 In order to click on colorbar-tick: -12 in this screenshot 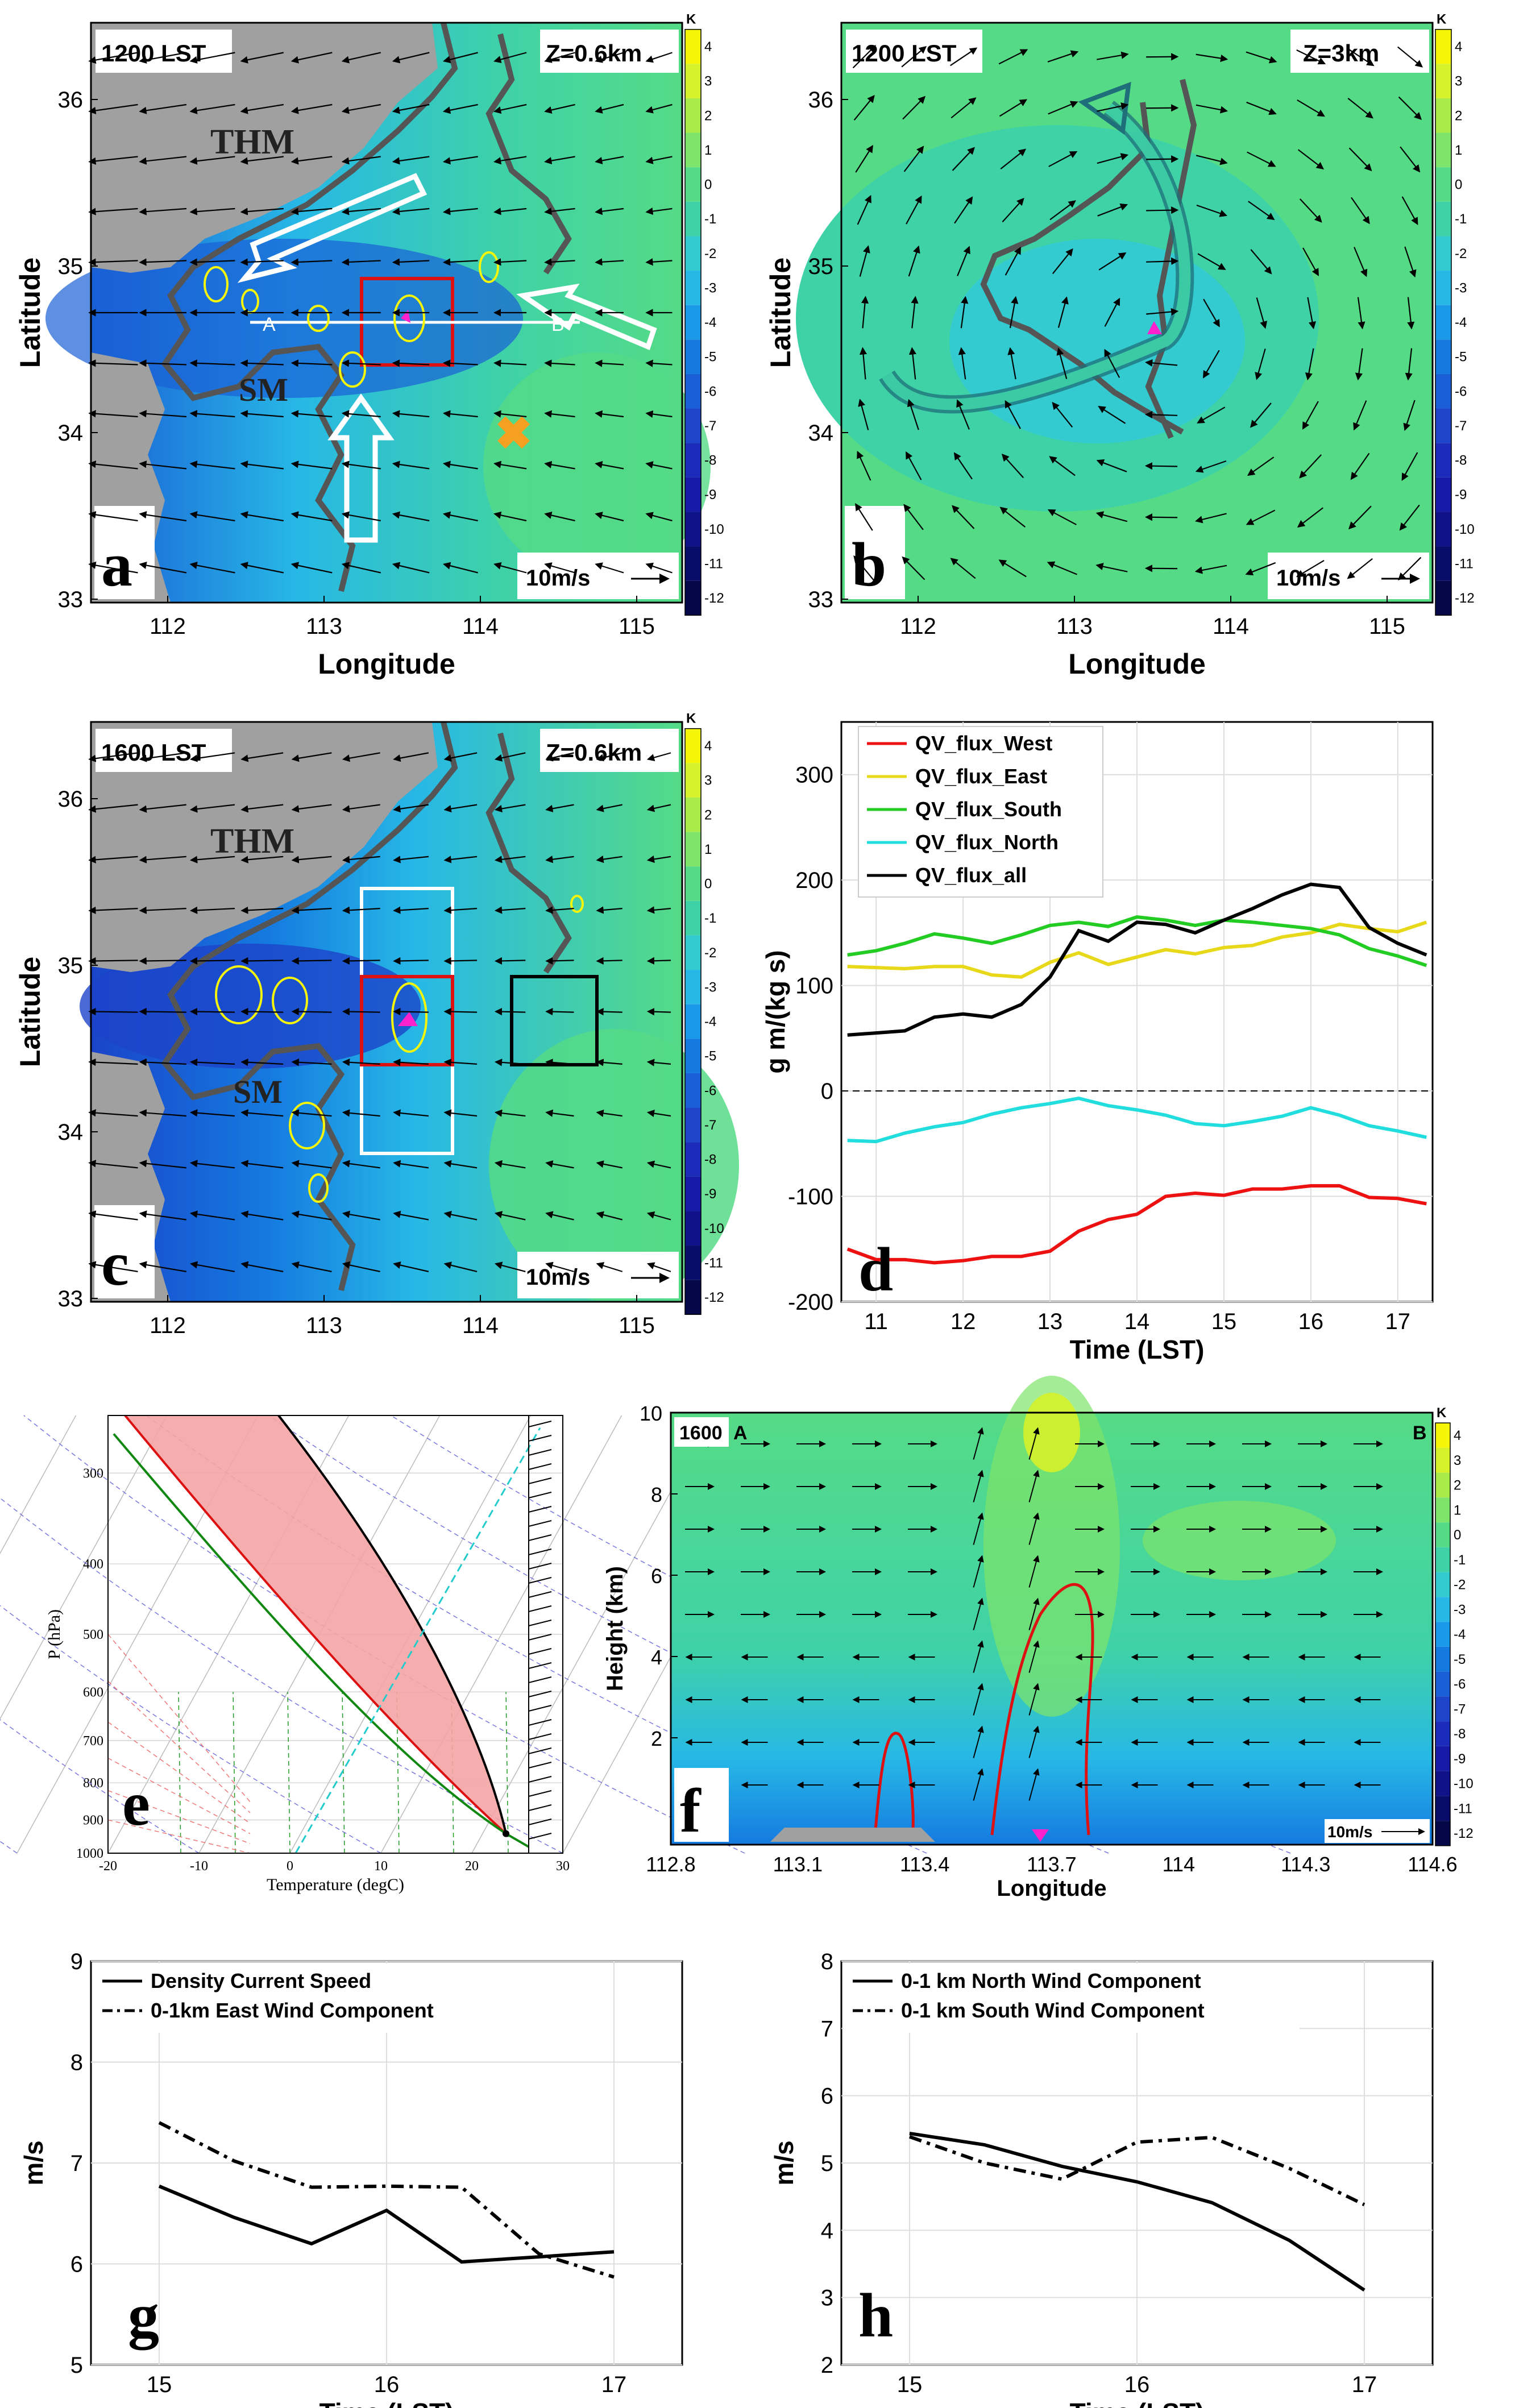, I will do `click(714, 598)`.